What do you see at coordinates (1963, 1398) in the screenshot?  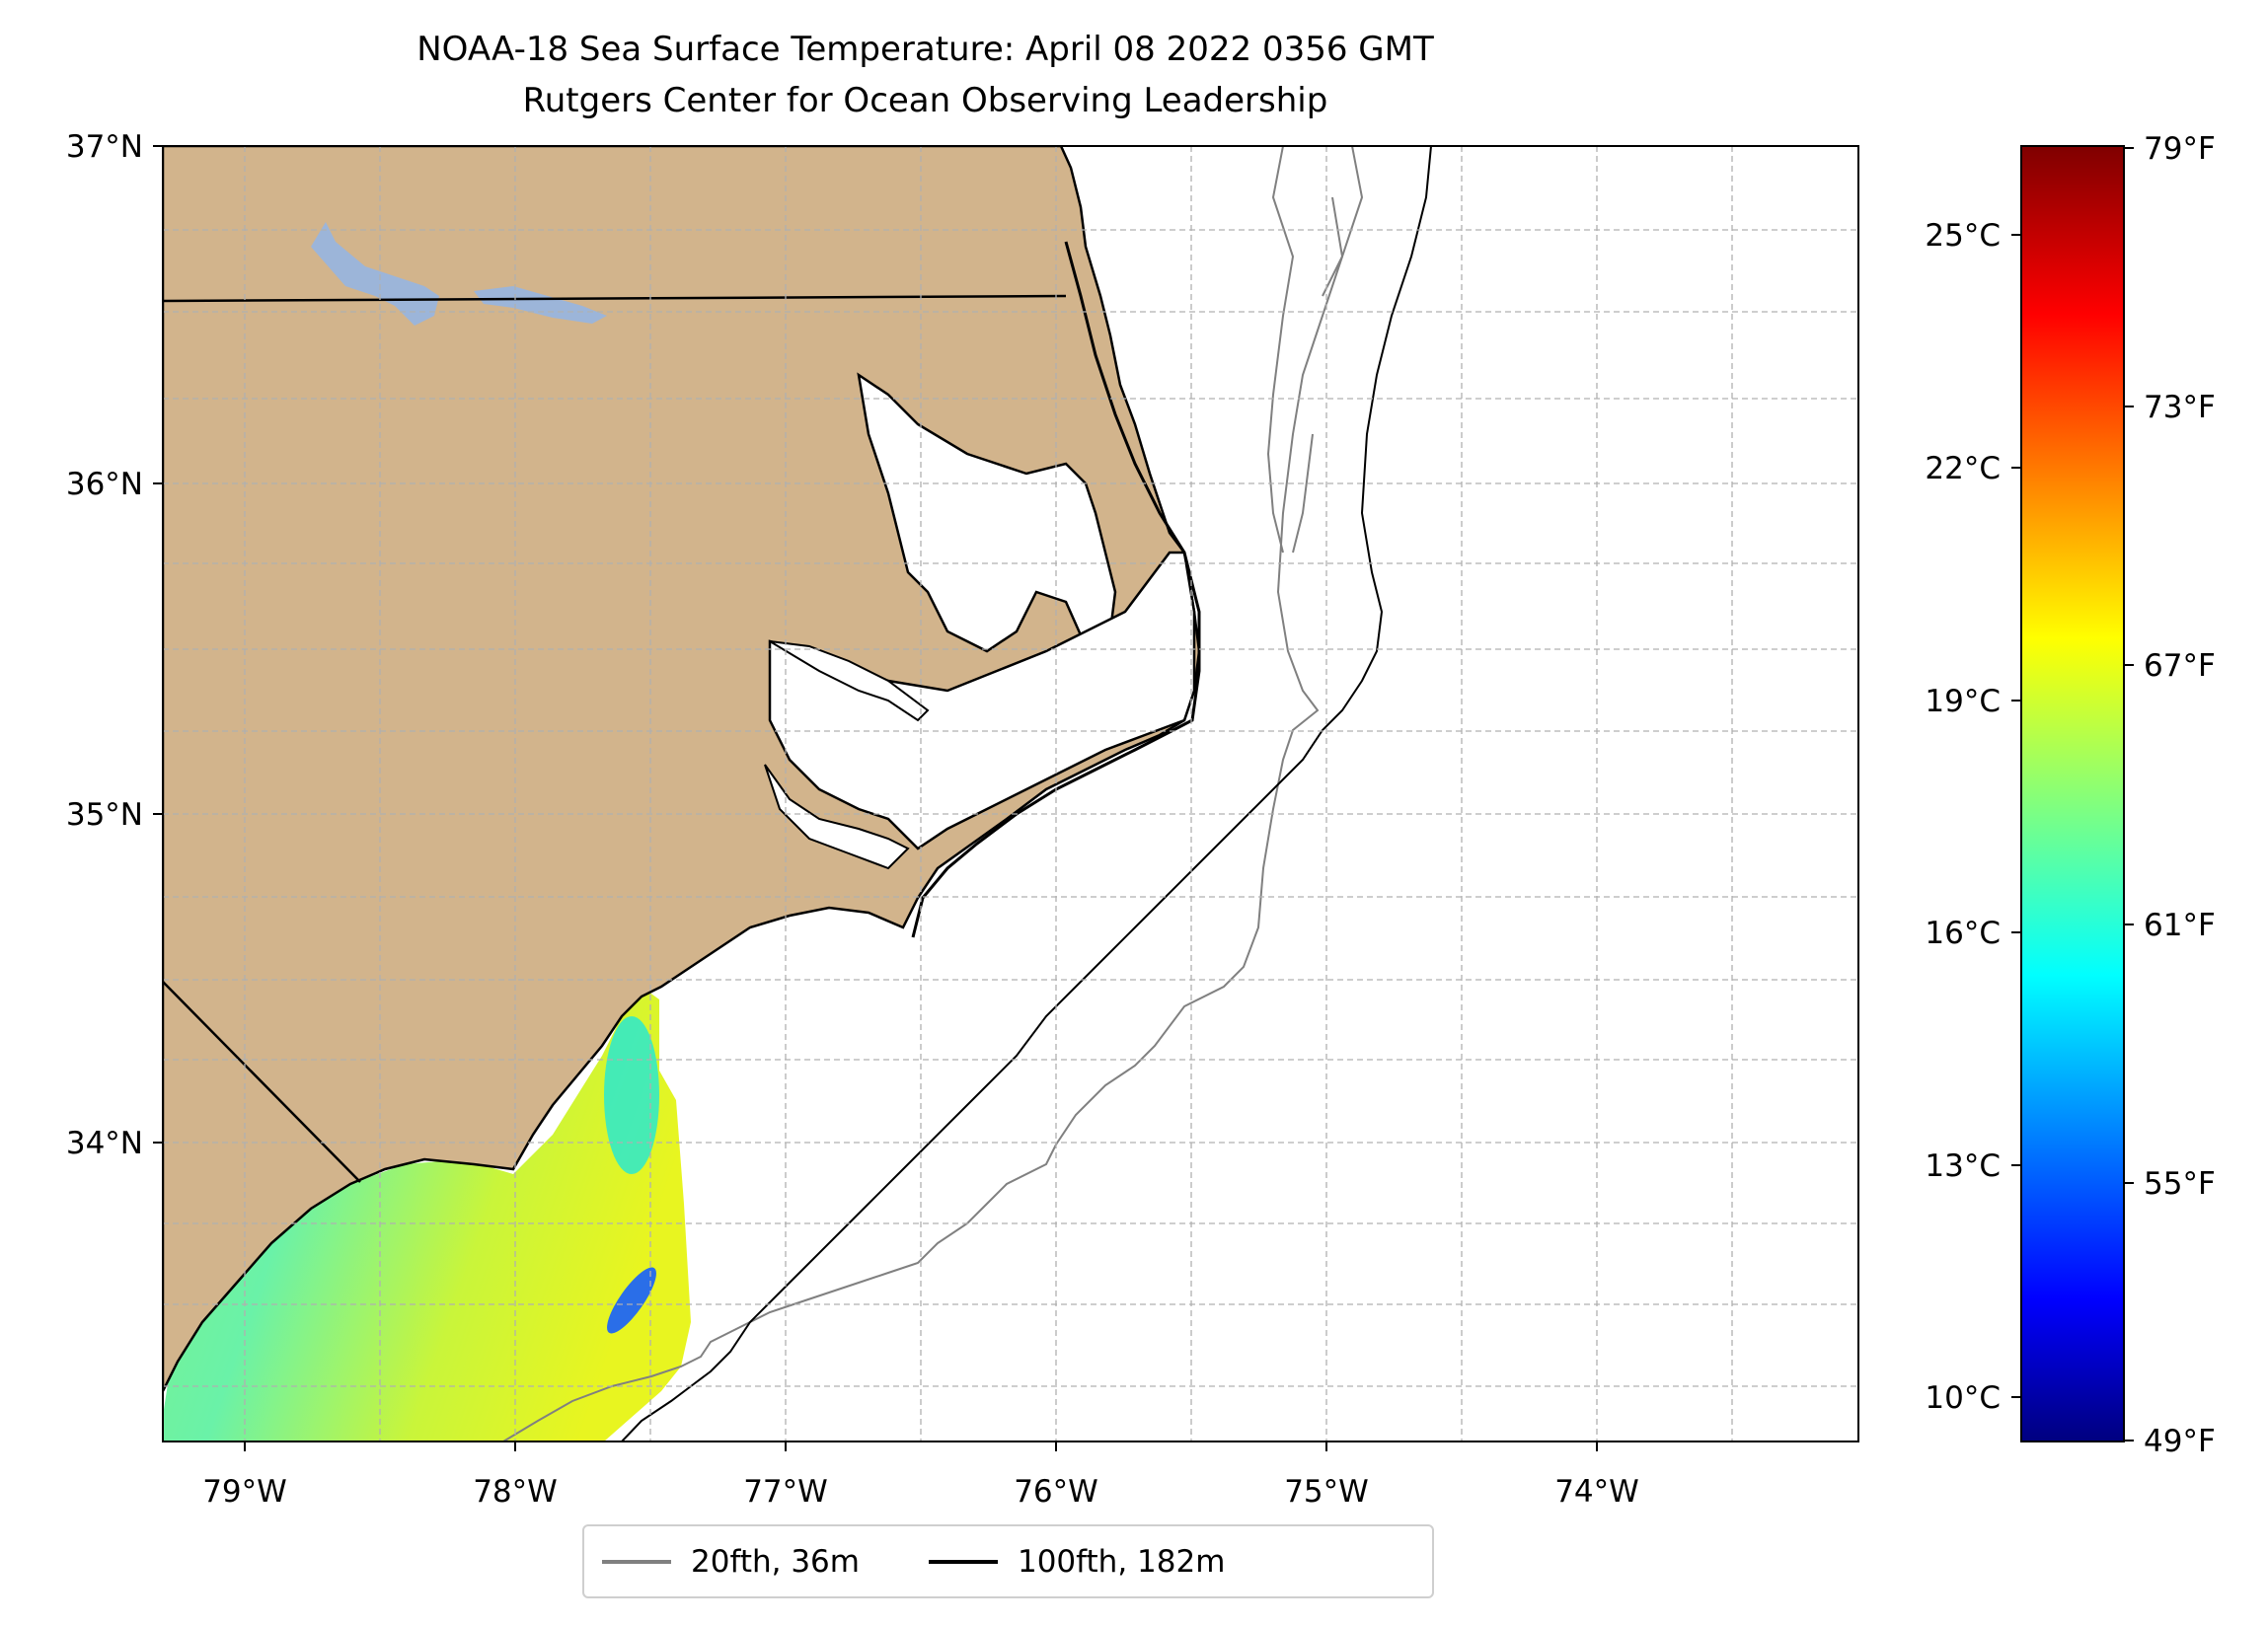 I see `celsius-label-10: 10°C` at bounding box center [1963, 1398].